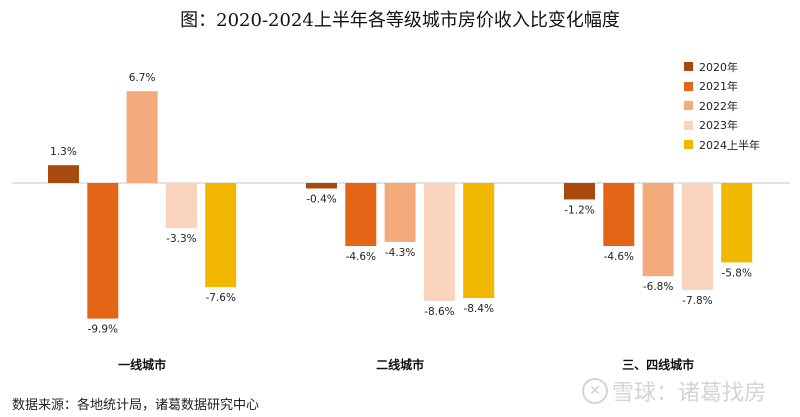 The image size is (800, 417). Describe the element at coordinates (478, 309) in the screenshot. I see `data-label-4-1: -8.4%` at that location.